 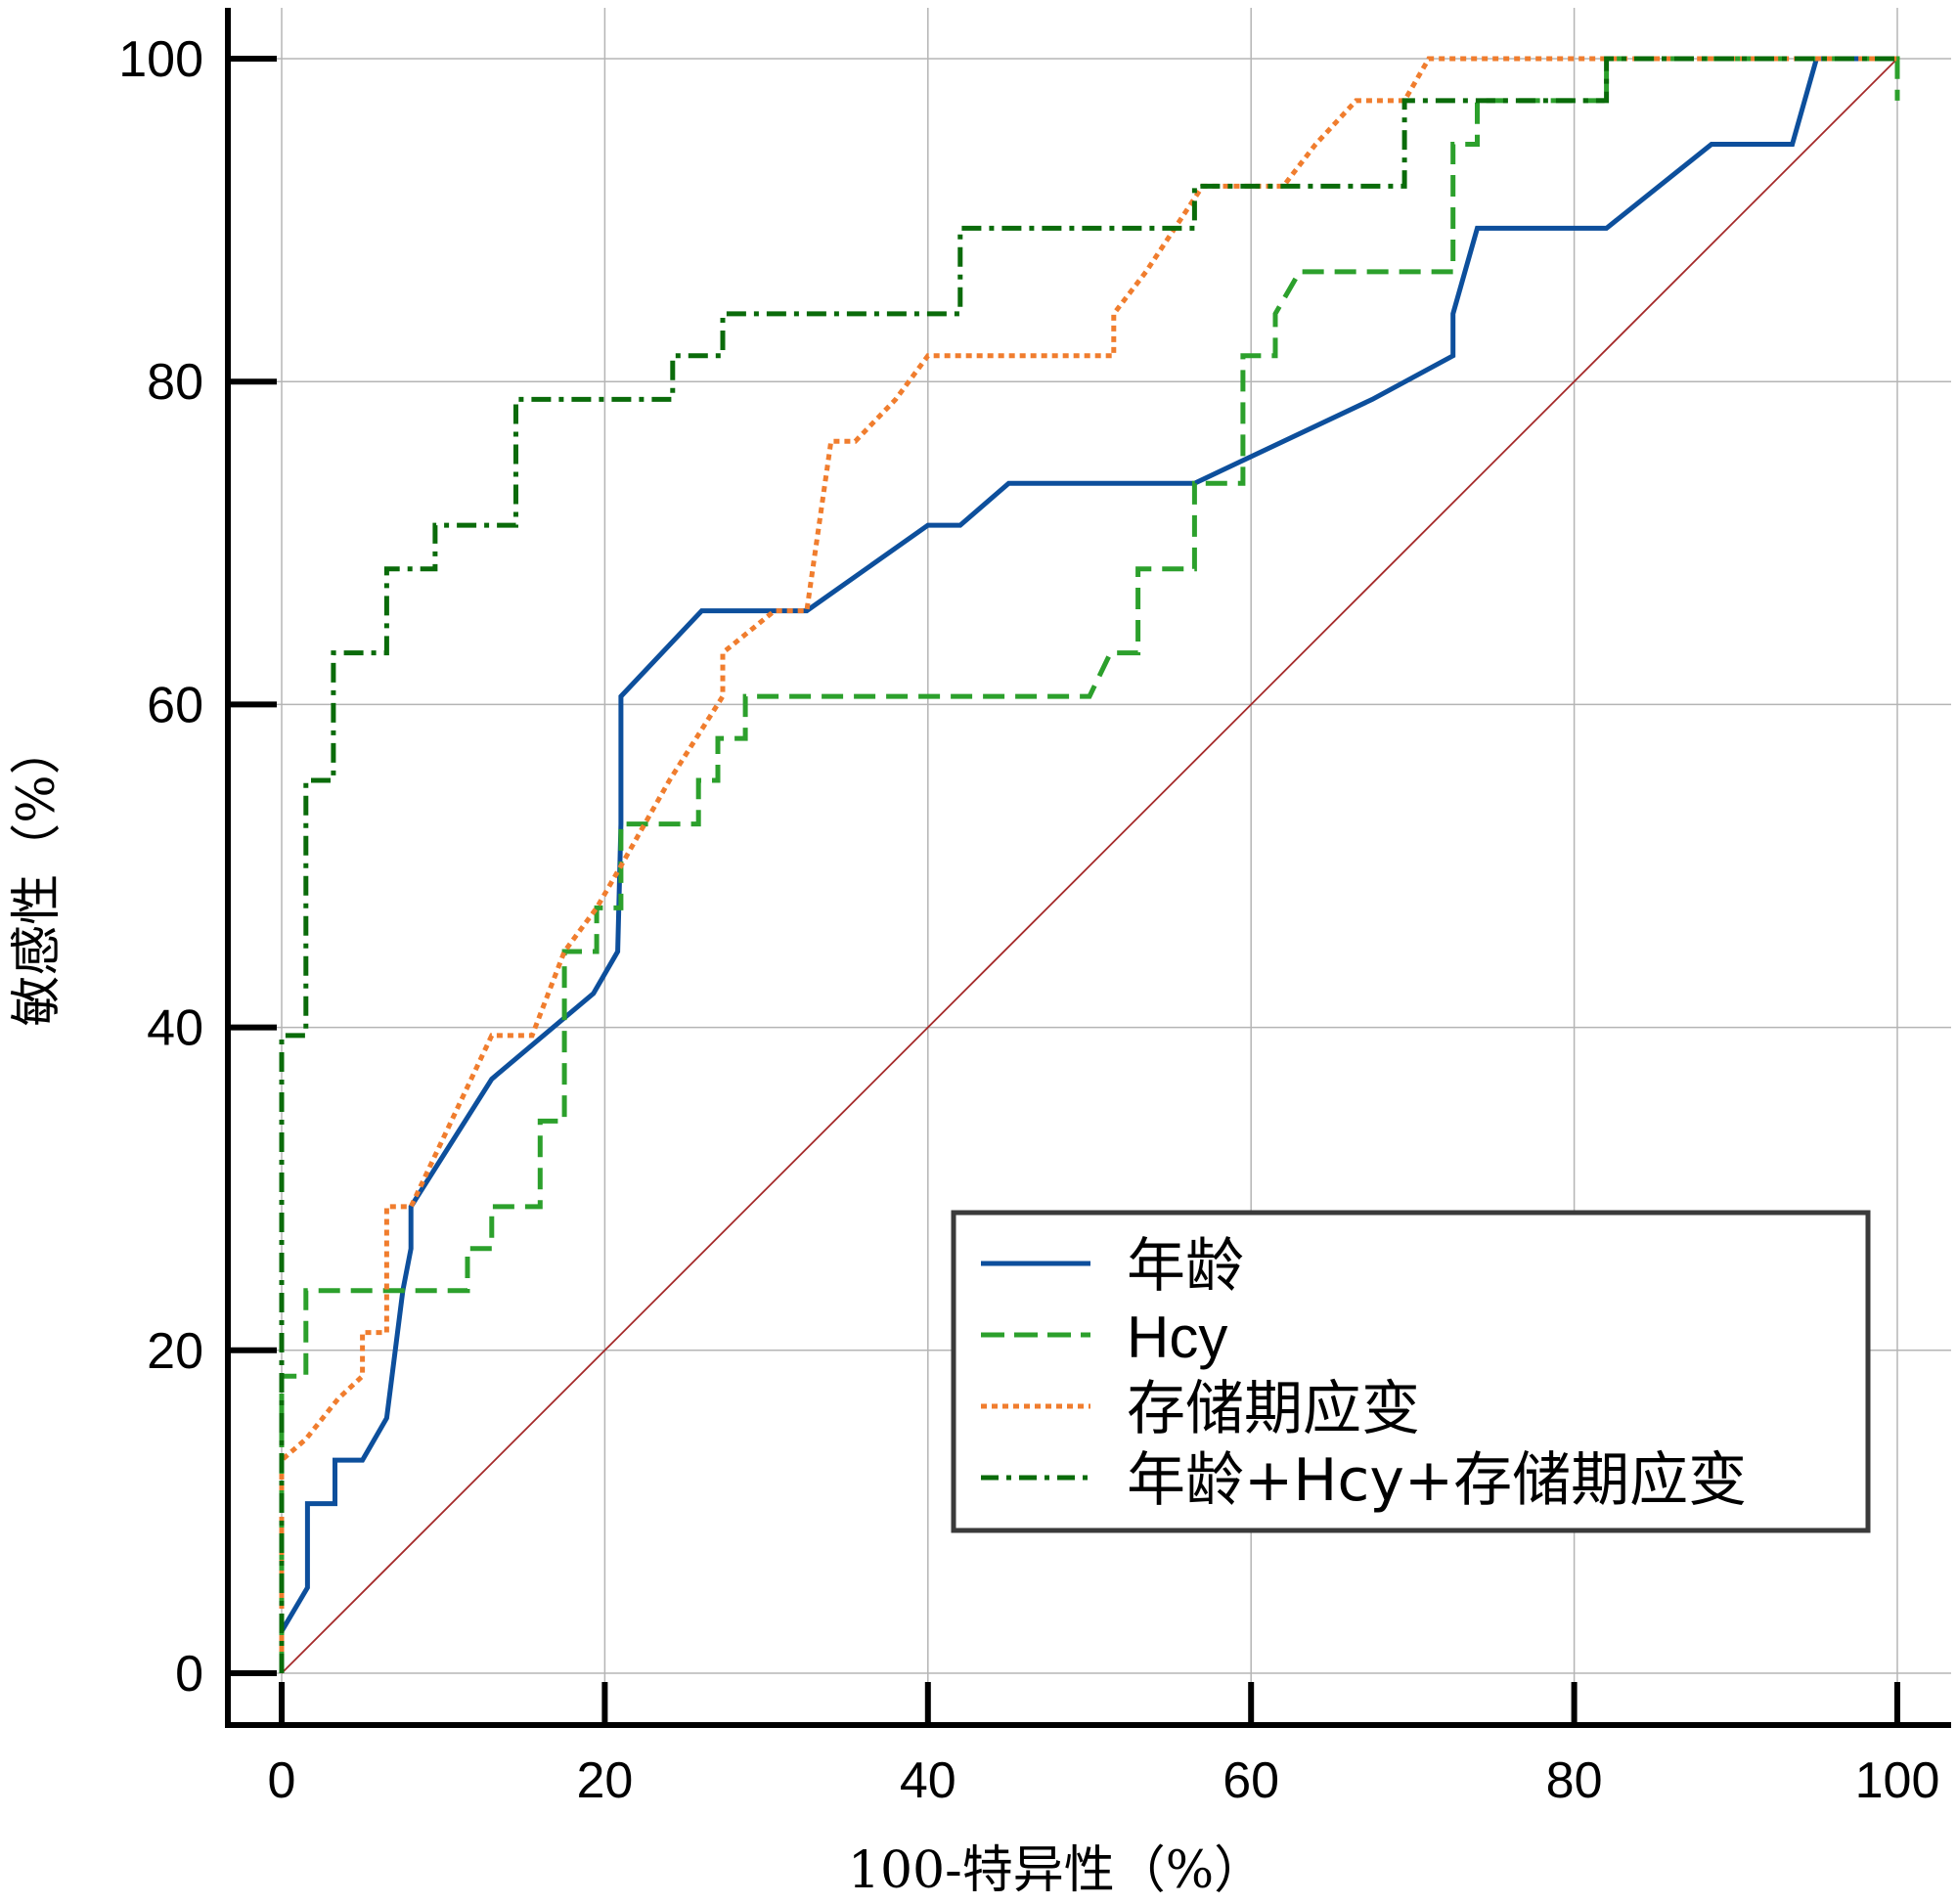 I want to click on legend-label-2: Hcy, so click(x=1177, y=1337).